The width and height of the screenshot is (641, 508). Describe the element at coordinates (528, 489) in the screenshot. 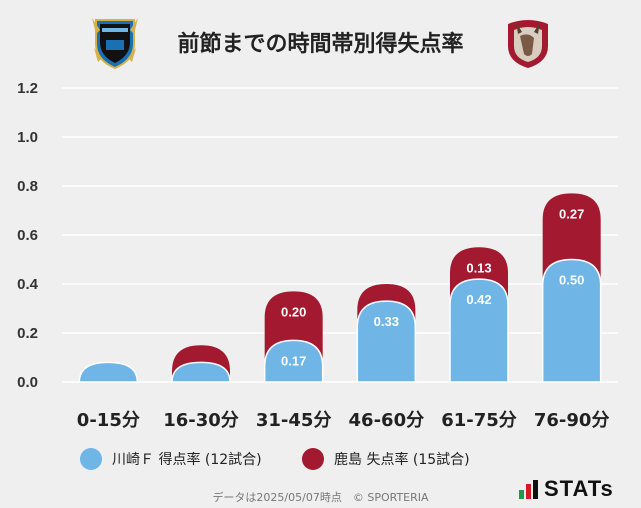

I see `stats-mark-icon` at that location.